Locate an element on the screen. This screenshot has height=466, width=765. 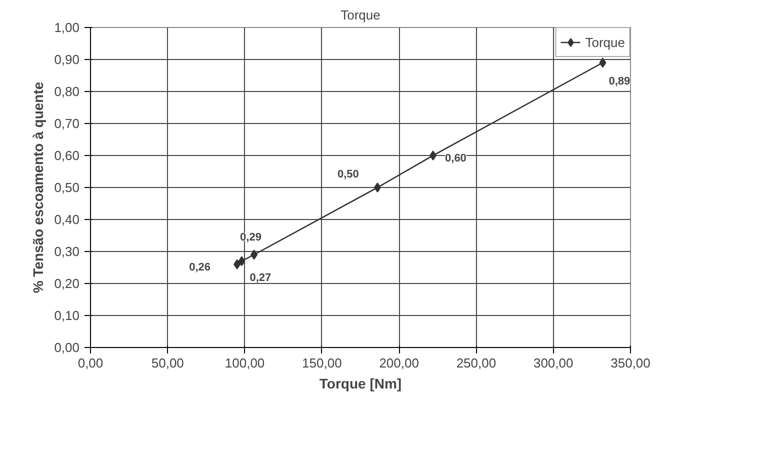
y-tick-label: 0,30 is located at coordinates (67, 251).